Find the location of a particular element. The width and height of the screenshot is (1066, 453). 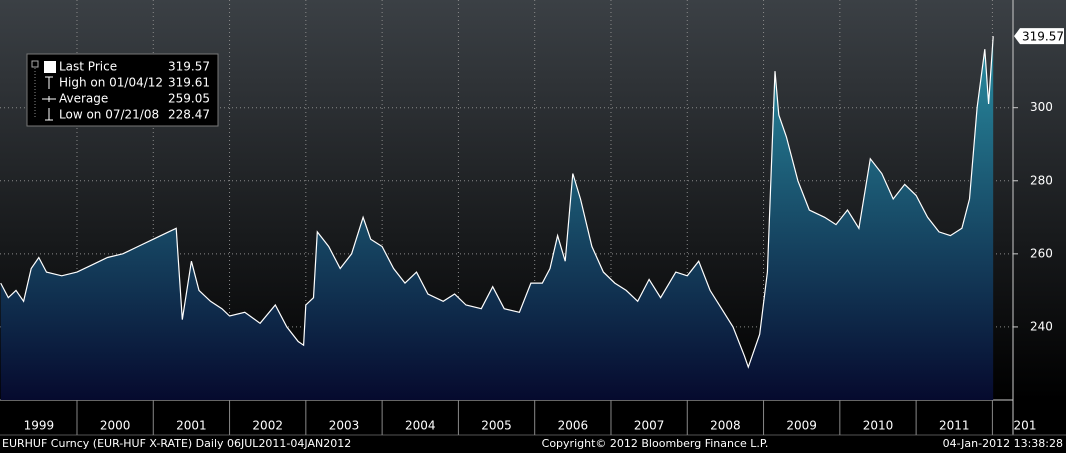

legend-value: 319.61 is located at coordinates (189, 83).